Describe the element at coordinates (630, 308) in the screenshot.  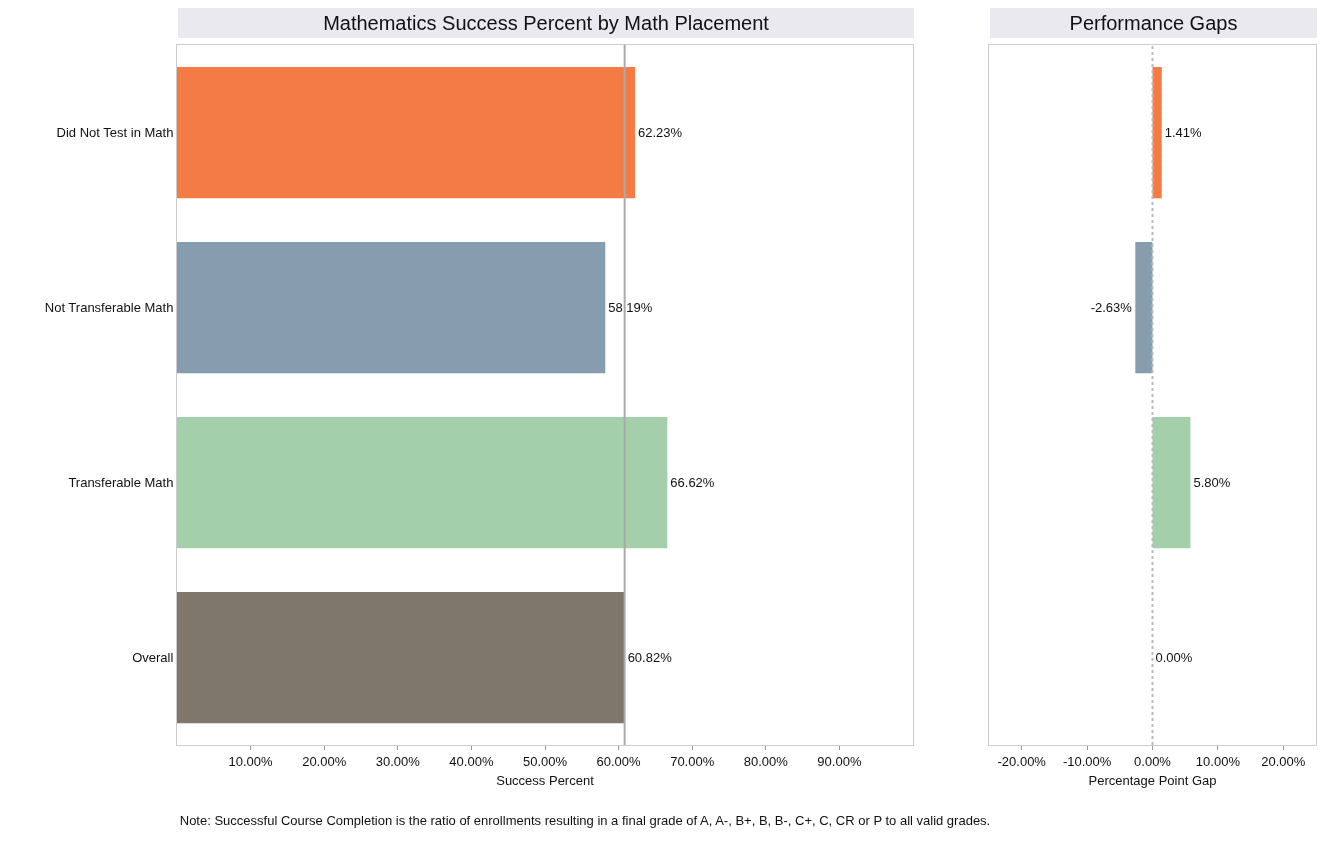
I see `data-label: 58.19%` at that location.